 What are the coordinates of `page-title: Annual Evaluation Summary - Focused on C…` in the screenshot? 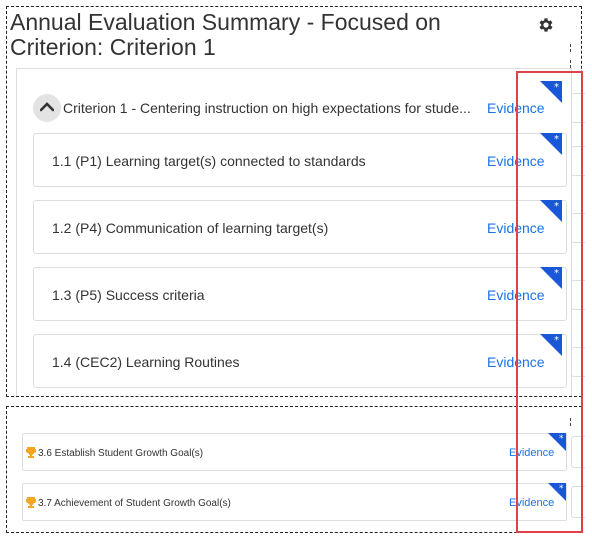 It's located at (225, 34).